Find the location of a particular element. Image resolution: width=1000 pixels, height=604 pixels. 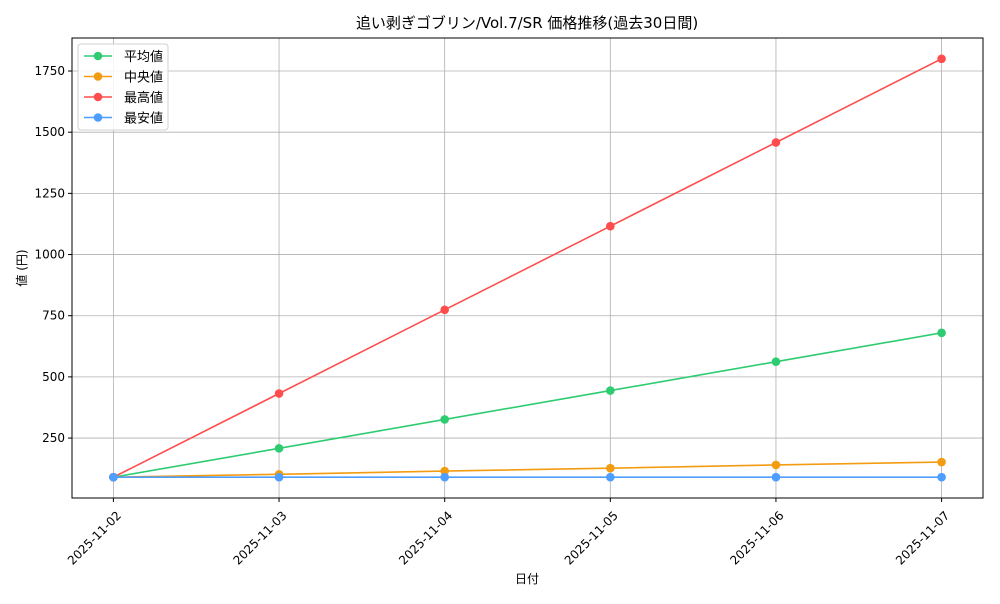

x-tick-label: 2025-11-05 is located at coordinates (591, 537).